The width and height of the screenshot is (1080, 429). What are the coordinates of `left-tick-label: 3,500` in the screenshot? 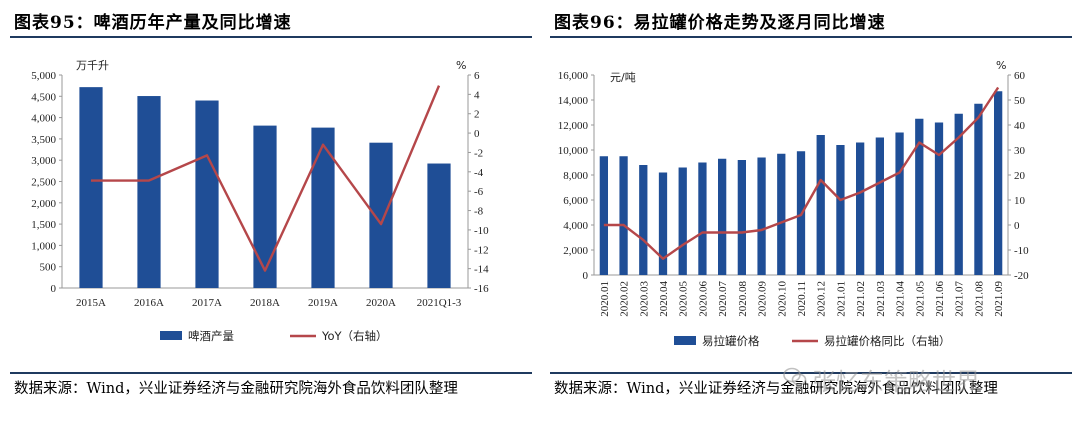 It's located at (43, 140).